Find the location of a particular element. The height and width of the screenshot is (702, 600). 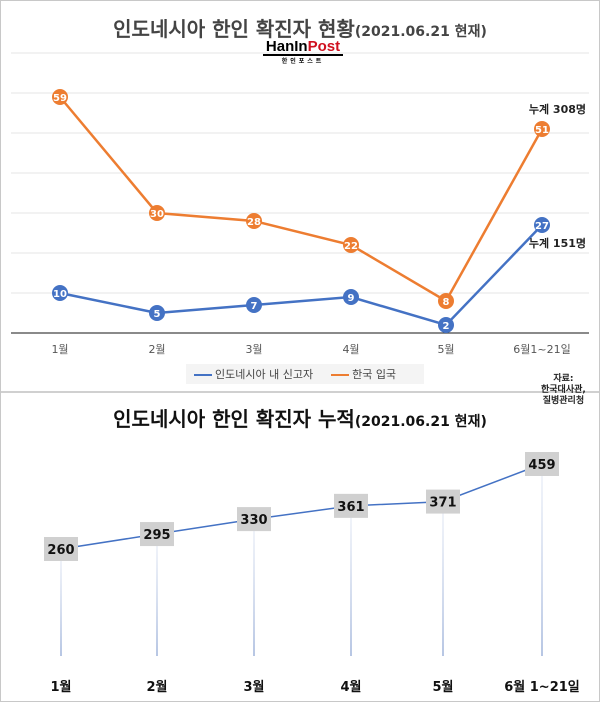

legend: 인도네시아 내 신고자 한국 입국 is located at coordinates (305, 374).